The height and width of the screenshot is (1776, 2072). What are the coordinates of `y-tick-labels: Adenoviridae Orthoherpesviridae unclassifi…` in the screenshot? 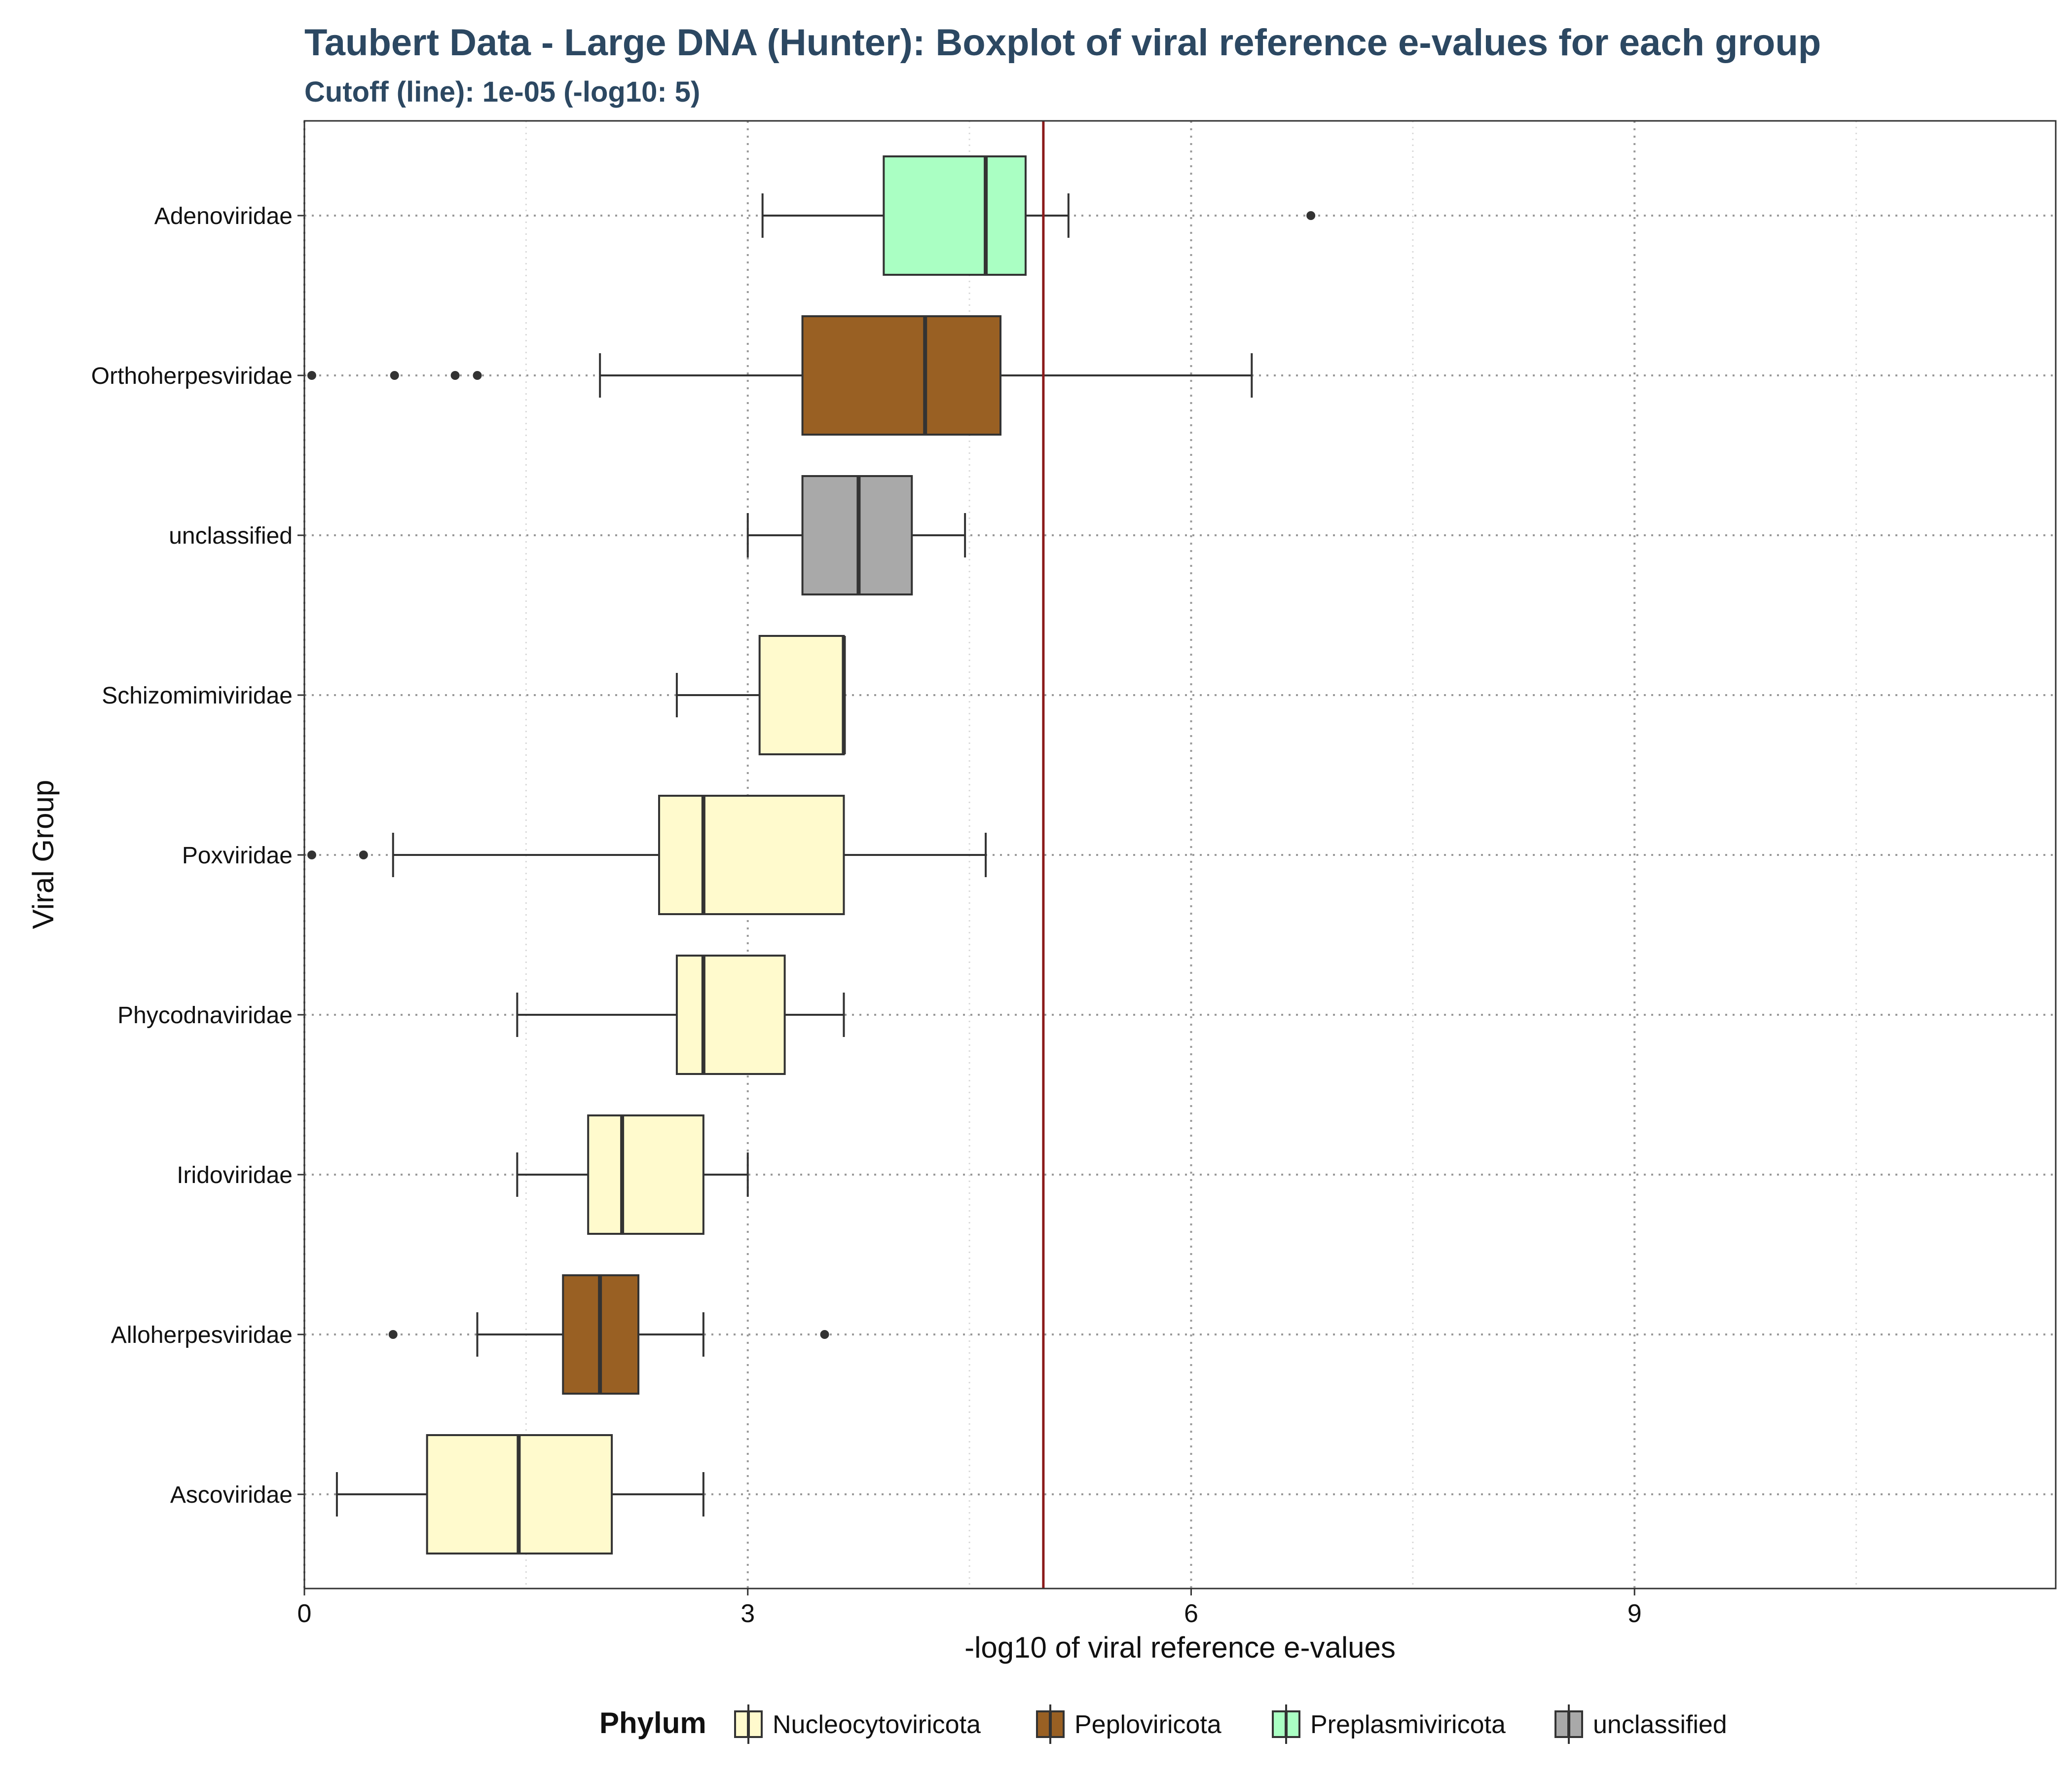 It's located at (198, 855).